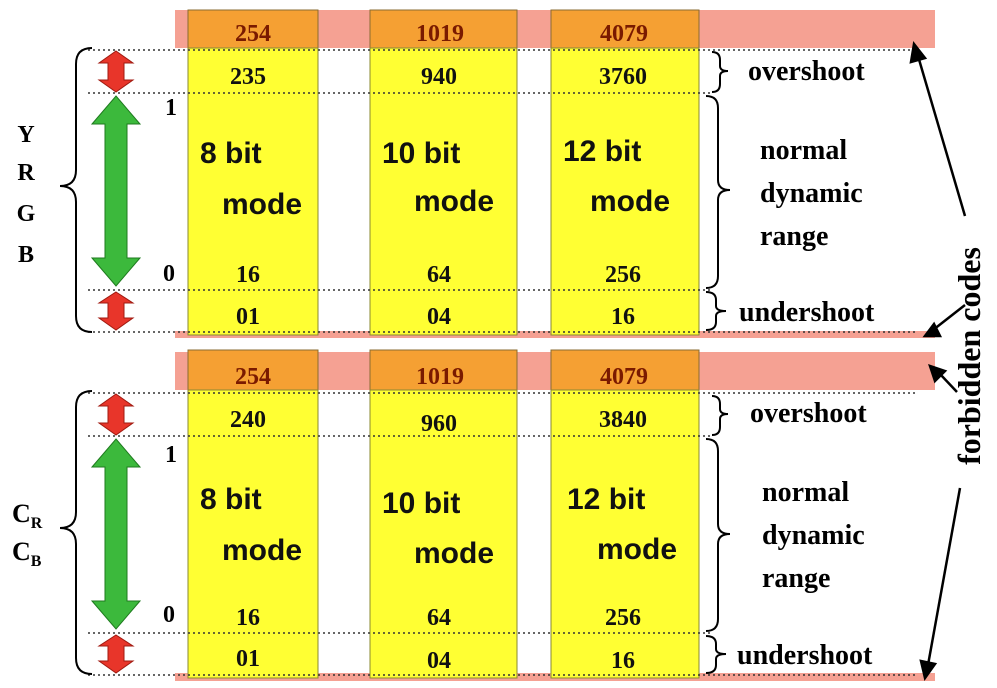  I want to click on column-12bit, so click(625, 172).